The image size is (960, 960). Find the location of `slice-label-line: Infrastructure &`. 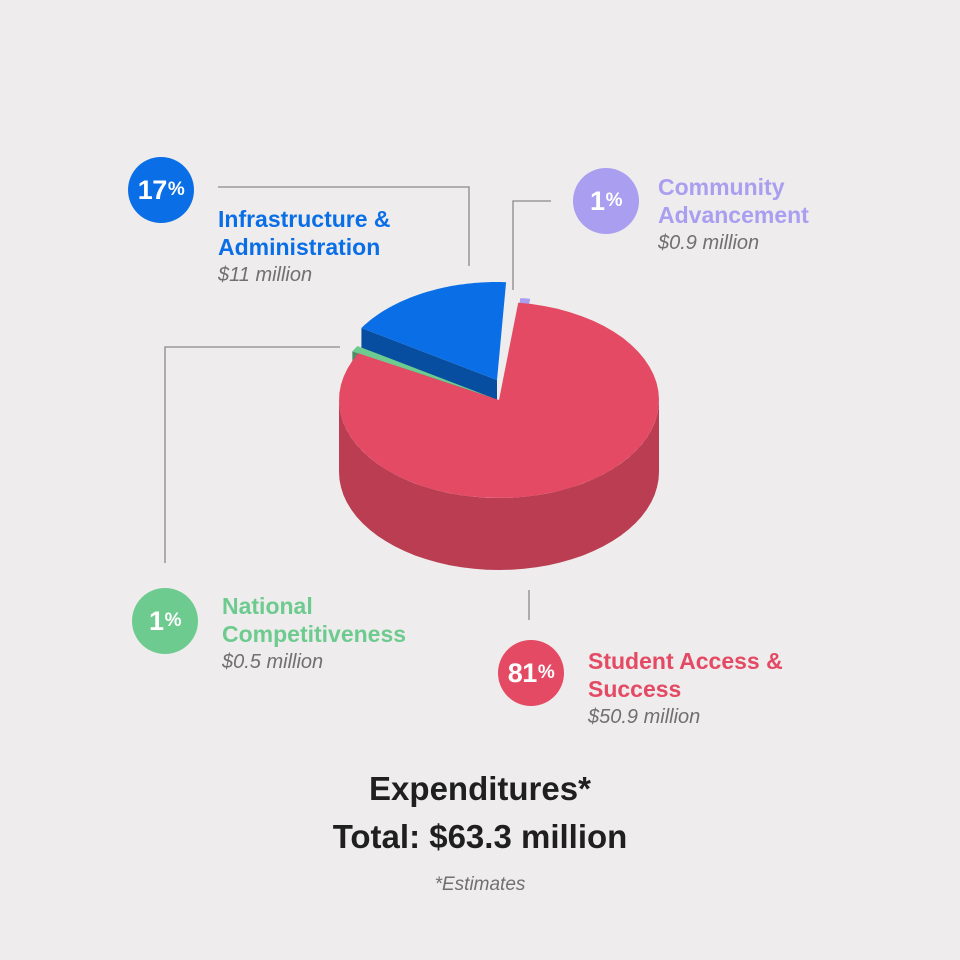

slice-label-line: Infrastructure & is located at coordinates (304, 219).